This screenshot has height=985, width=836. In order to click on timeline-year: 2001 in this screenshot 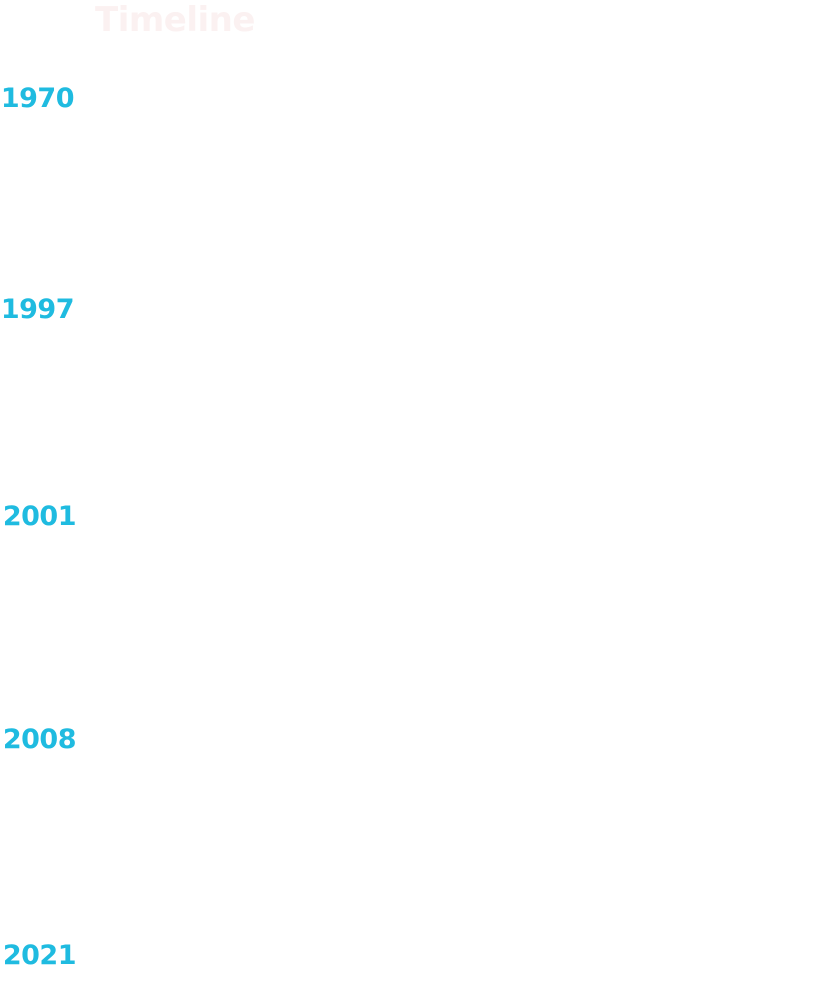, I will do `click(39, 516)`.